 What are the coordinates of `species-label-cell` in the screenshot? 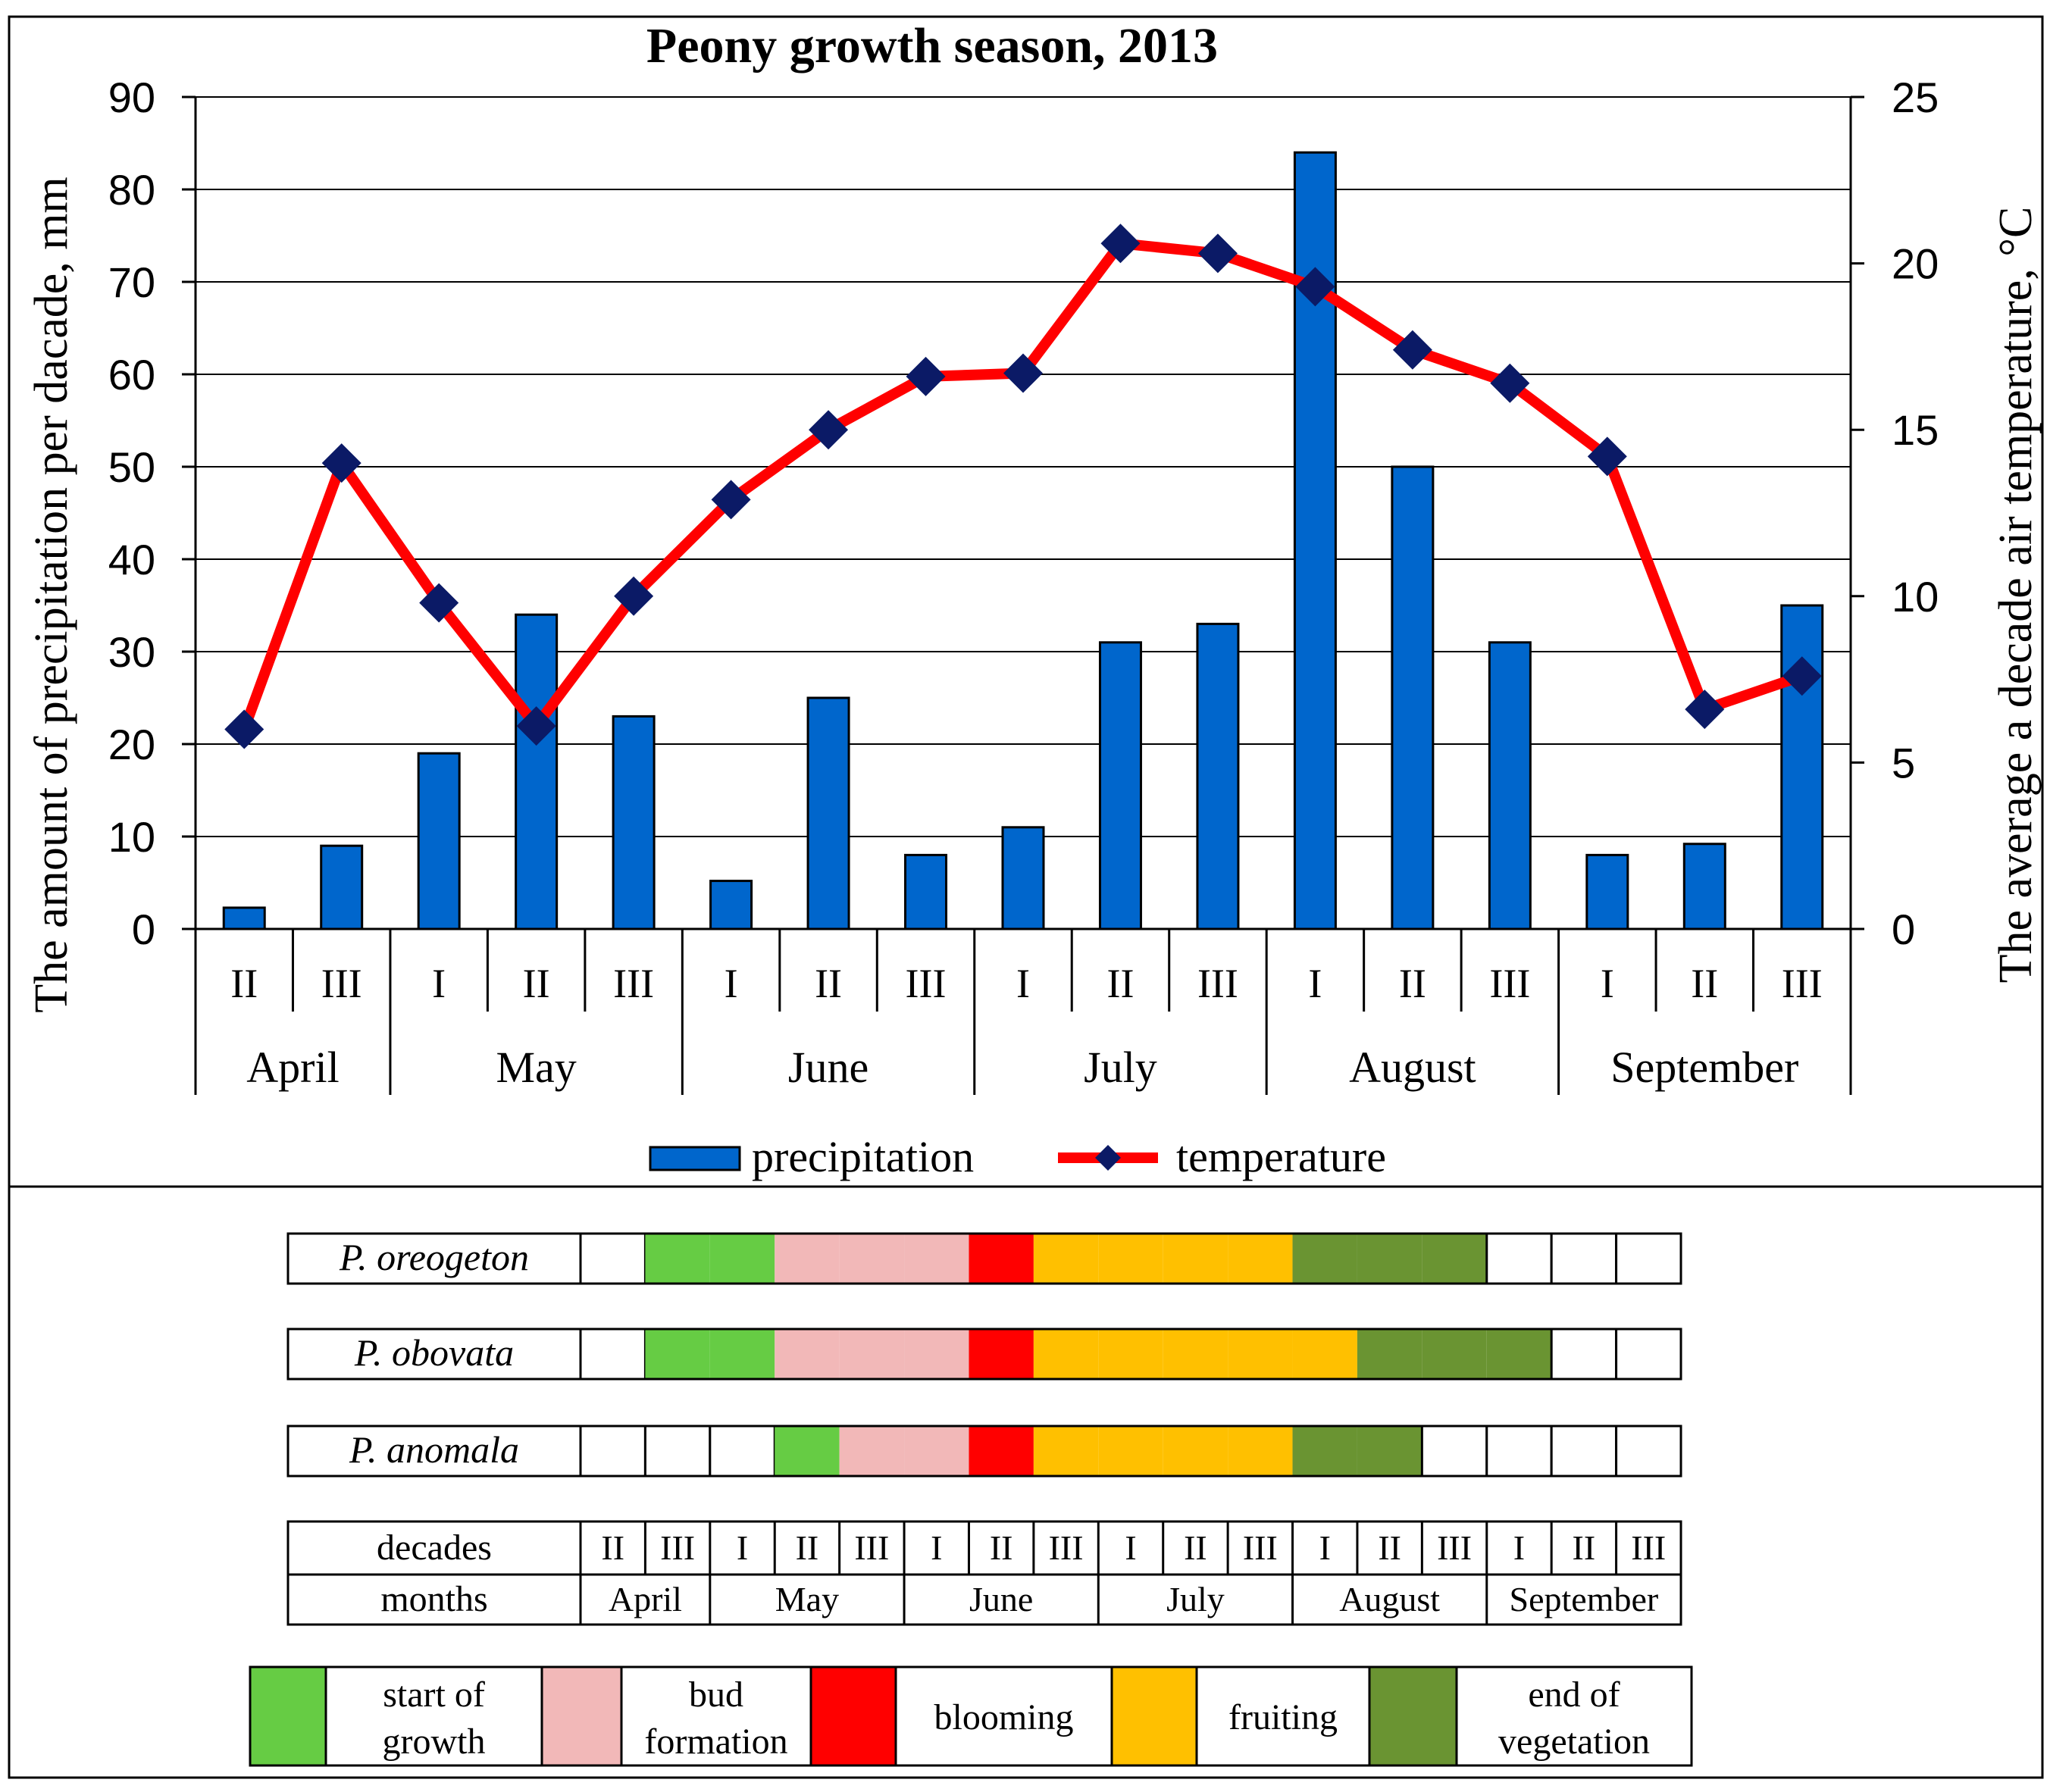 It's located at (434, 1258).